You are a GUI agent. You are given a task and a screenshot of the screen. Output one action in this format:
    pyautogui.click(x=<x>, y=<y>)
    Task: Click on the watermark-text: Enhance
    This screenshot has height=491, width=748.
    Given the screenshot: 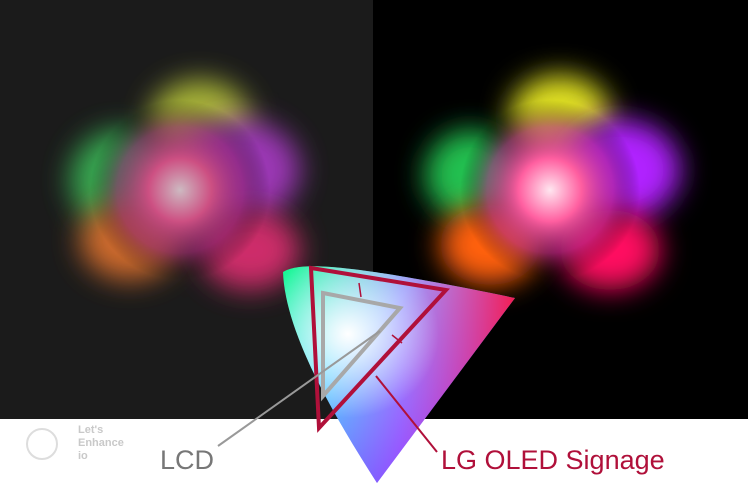 What is the action you would take?
    pyautogui.click(x=101, y=443)
    